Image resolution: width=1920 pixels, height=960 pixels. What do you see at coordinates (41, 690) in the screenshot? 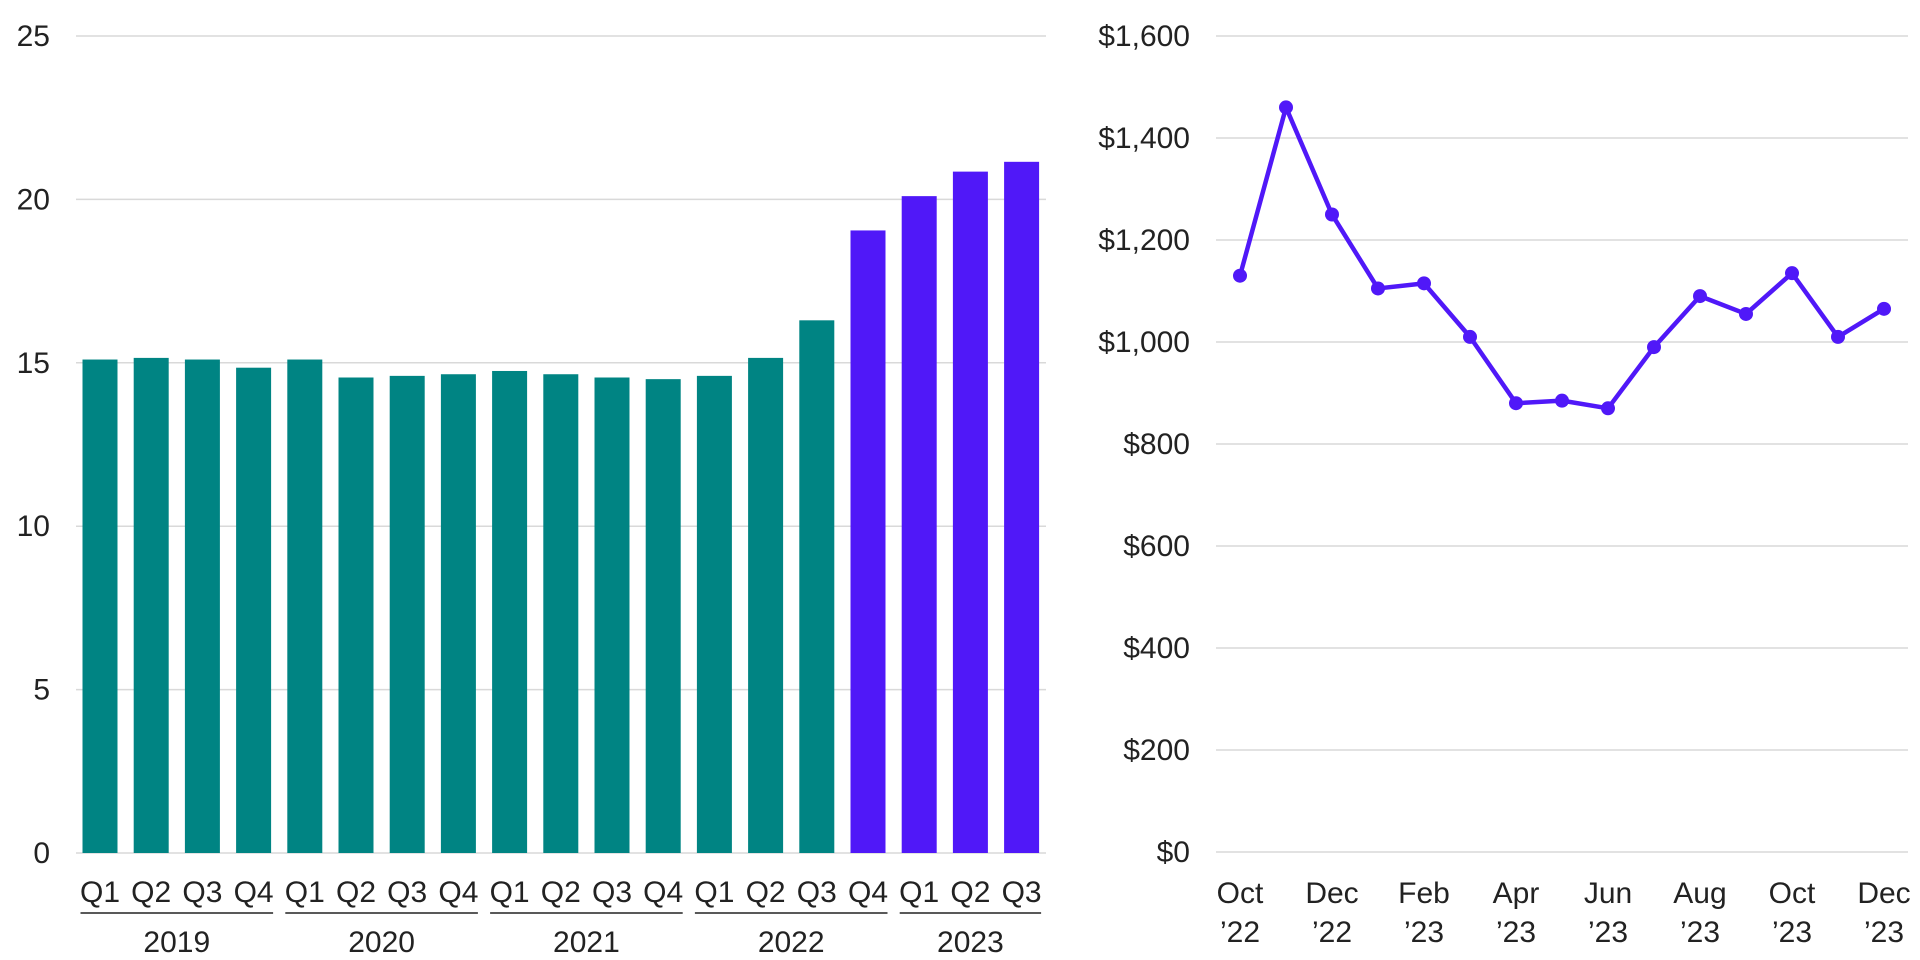
I see `y-tick-label: 5` at bounding box center [41, 690].